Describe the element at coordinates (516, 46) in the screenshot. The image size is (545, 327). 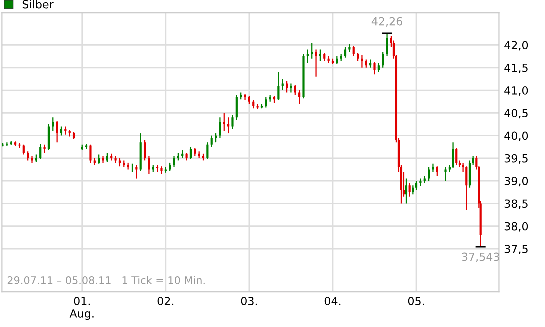
I see `y-tick-label: 42,0` at that location.